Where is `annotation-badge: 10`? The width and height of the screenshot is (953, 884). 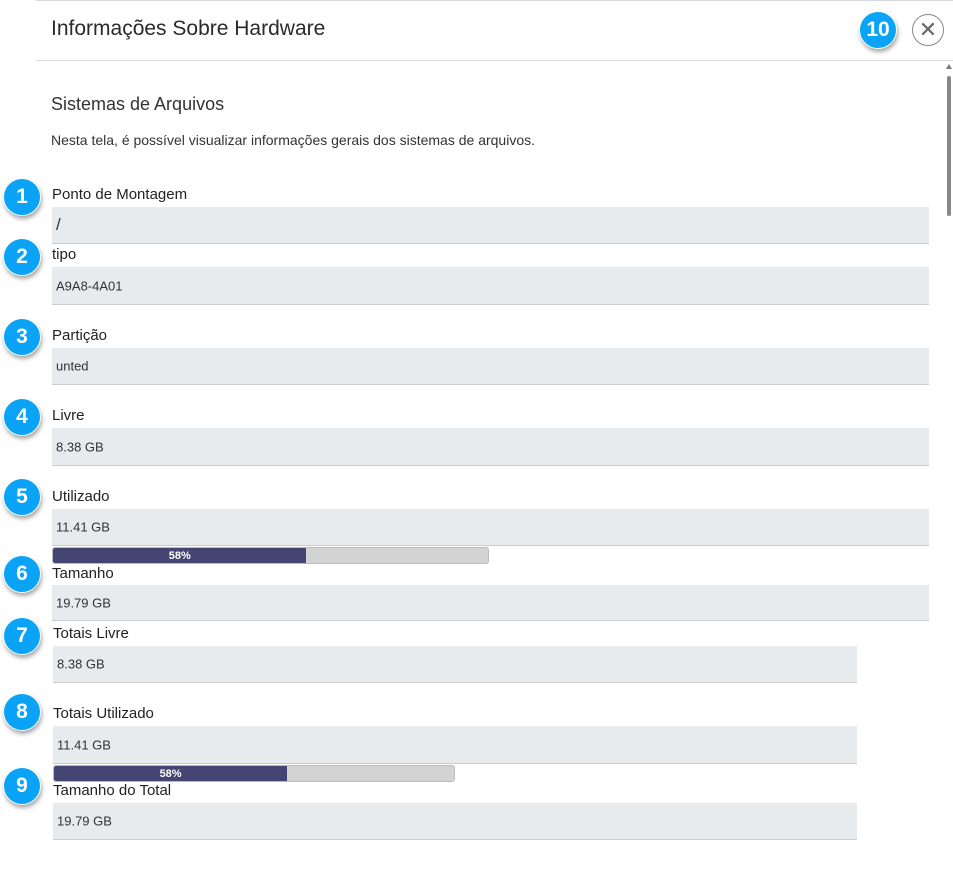 annotation-badge: 10 is located at coordinates (878, 30).